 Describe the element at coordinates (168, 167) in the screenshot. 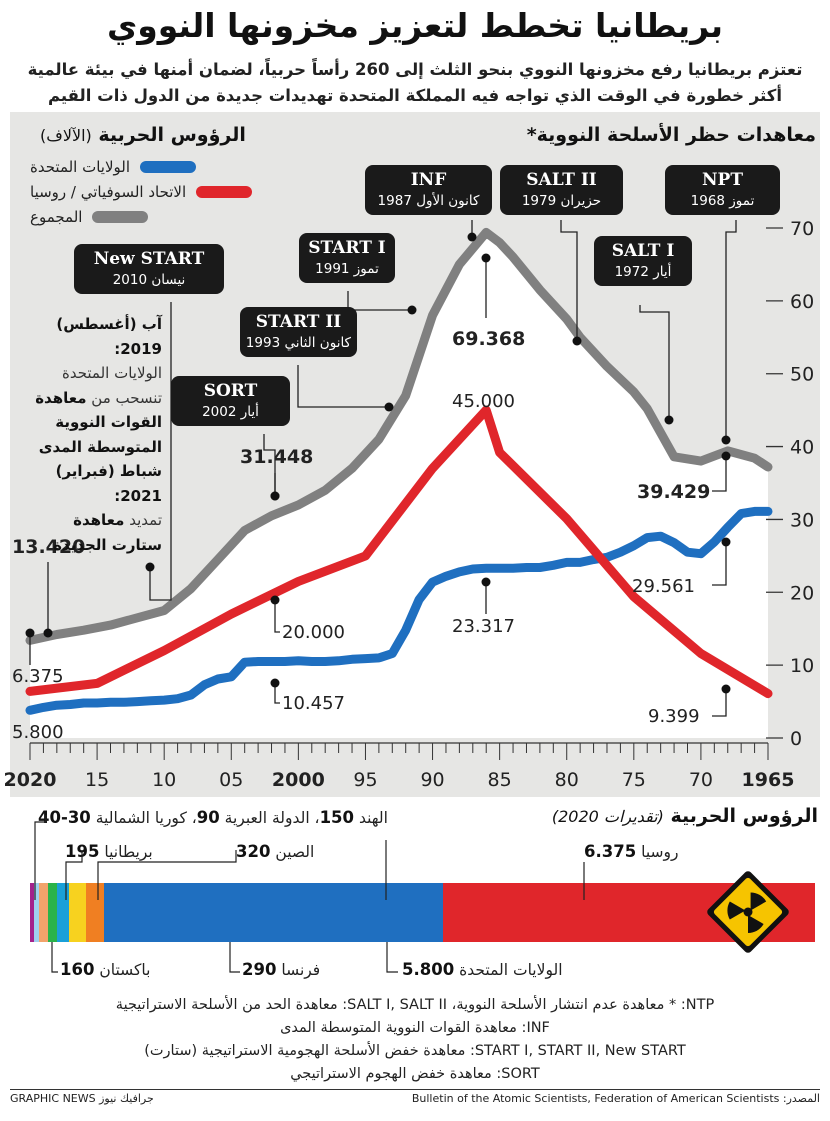

I see `legend-swatch-us` at that location.